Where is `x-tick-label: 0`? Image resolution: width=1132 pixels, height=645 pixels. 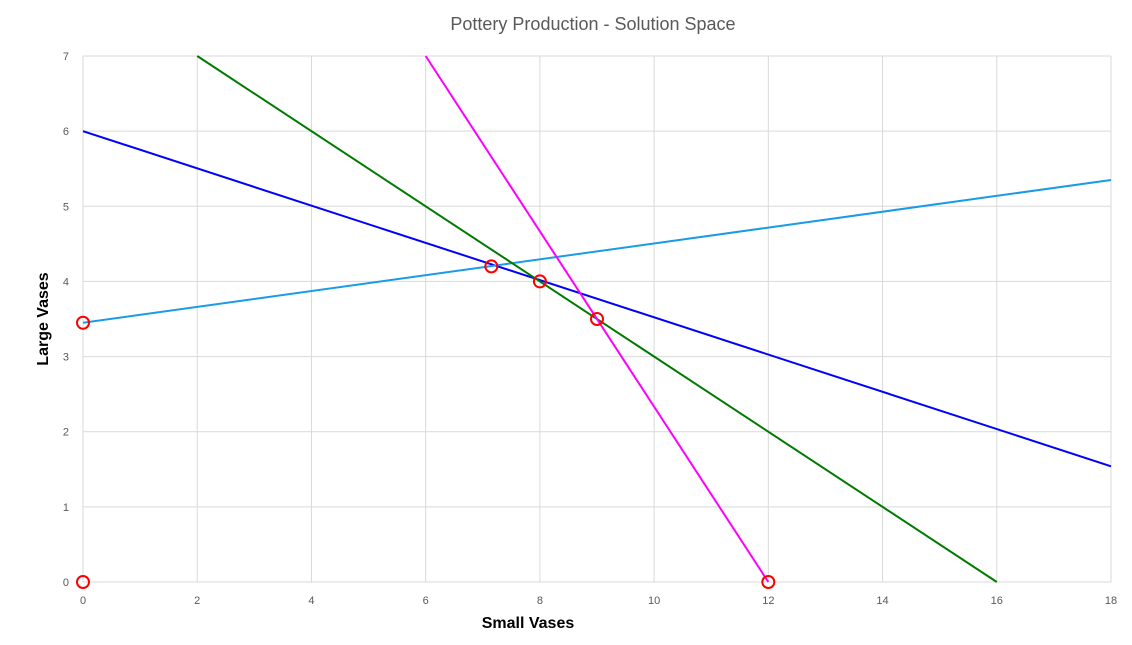 x-tick-label: 0 is located at coordinates (83, 601).